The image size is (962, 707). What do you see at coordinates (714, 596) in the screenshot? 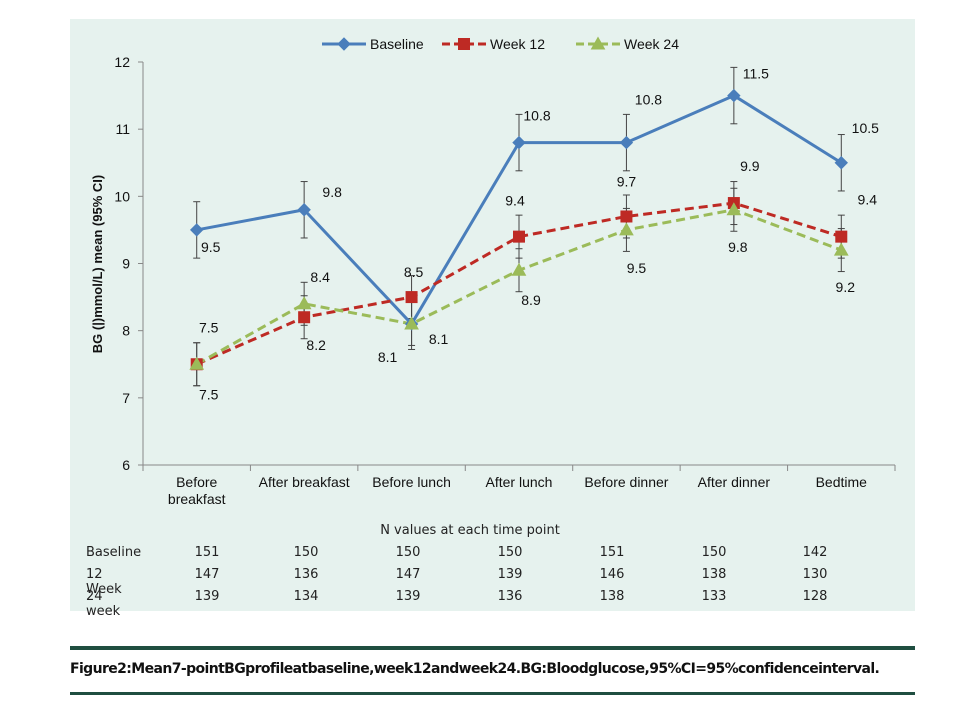
I see `n-table-cell: 133` at bounding box center [714, 596].